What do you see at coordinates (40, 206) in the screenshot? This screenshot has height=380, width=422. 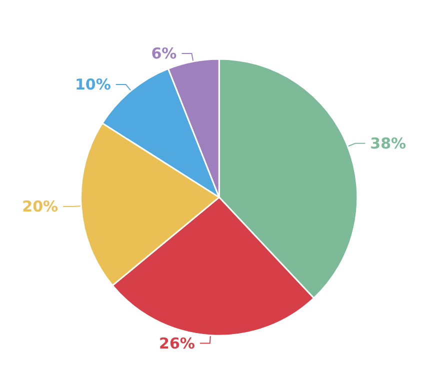 I see `data-label: 20%` at bounding box center [40, 206].